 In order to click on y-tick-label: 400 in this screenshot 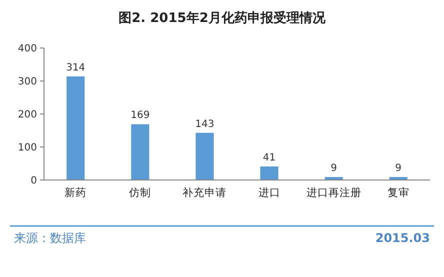, I will do `click(27, 49)`.